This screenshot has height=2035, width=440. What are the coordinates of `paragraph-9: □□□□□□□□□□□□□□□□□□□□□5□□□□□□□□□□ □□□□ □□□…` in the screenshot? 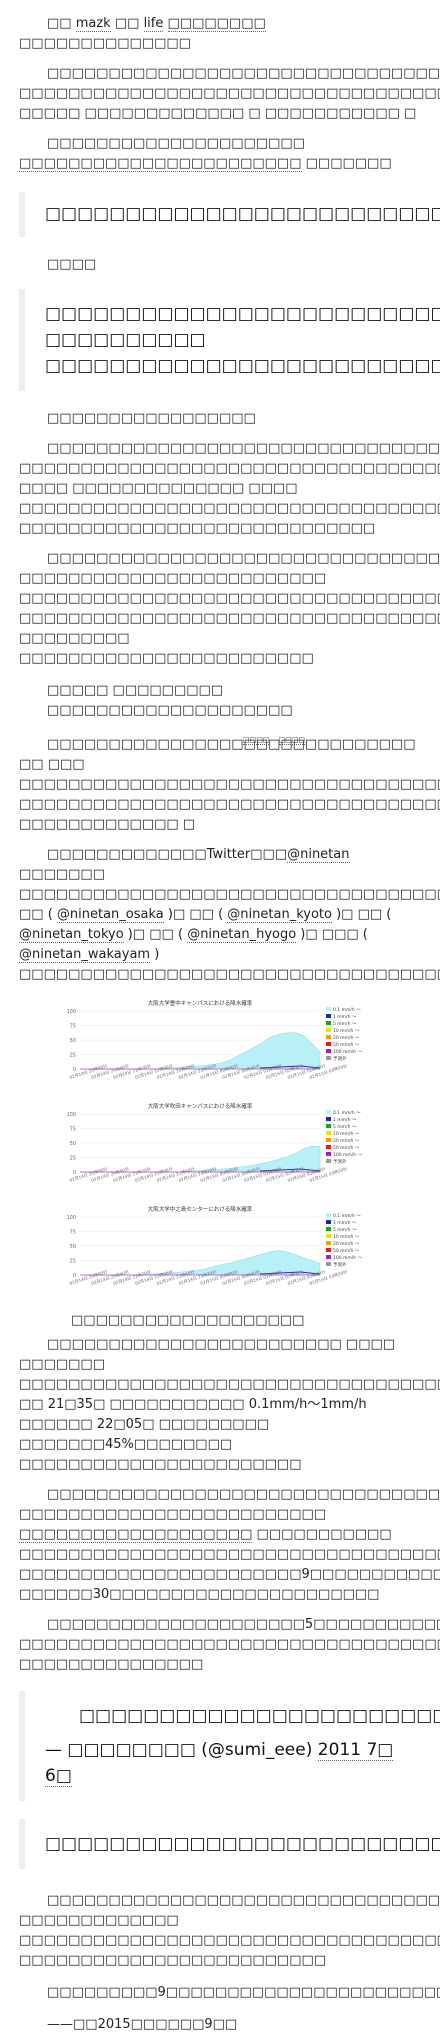 It's located at (229, 1644).